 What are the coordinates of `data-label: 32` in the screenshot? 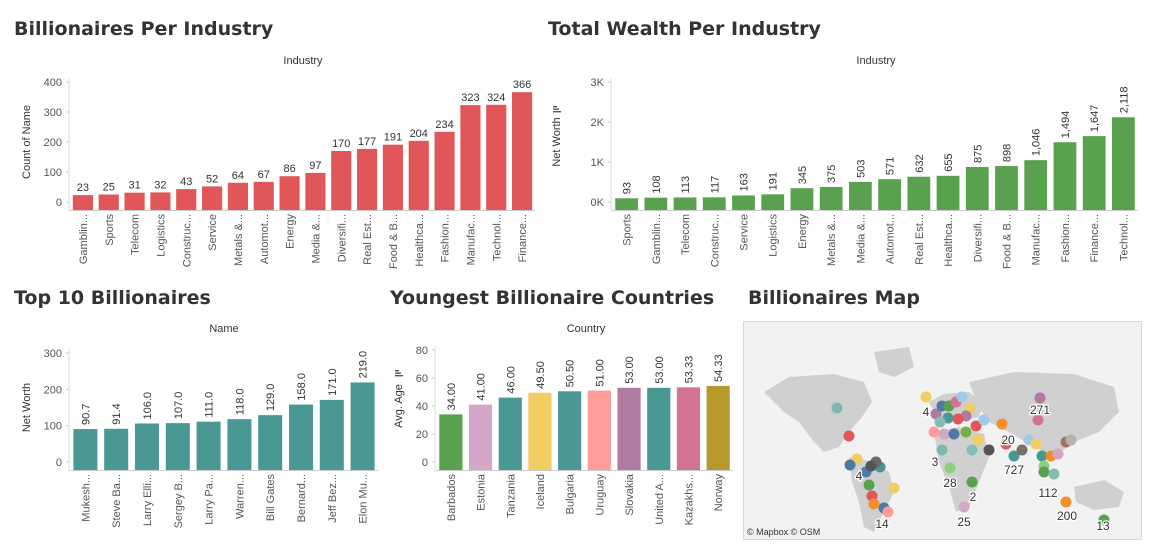 It's located at (160, 185).